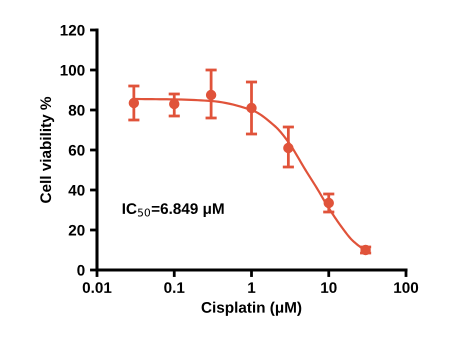 This screenshot has height=341, width=458. Describe the element at coordinates (76, 190) in the screenshot. I see `y-tick-label: 40` at that location.